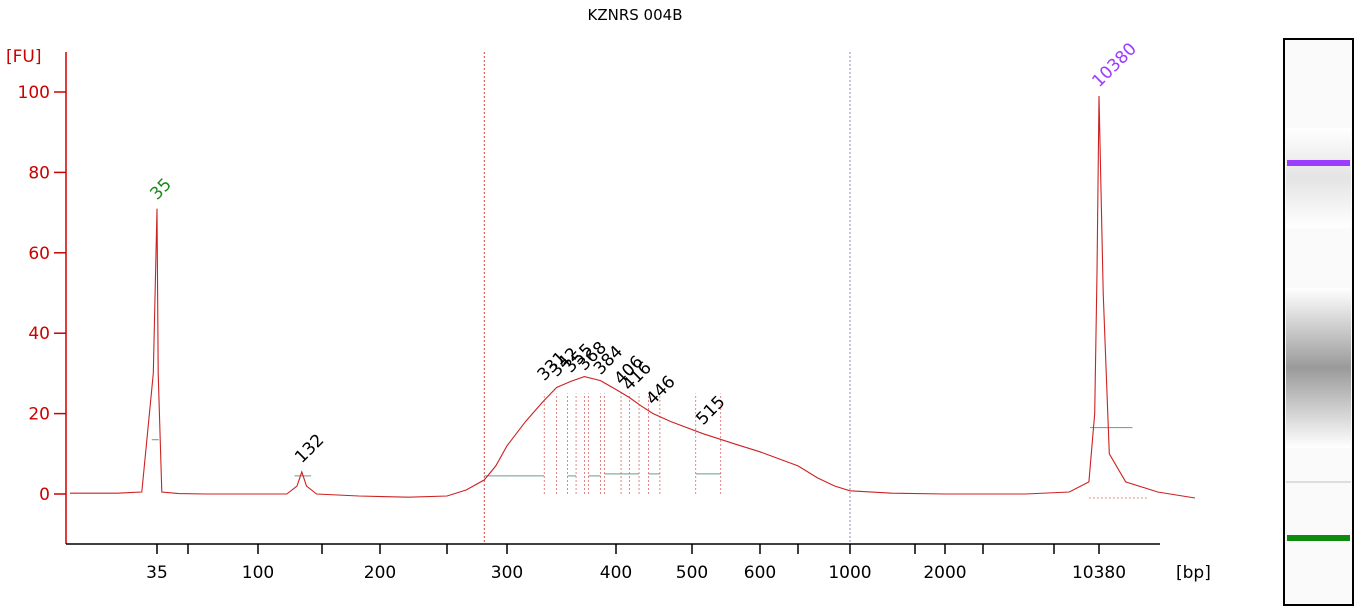  Describe the element at coordinates (380, 573) in the screenshot. I see `x-tick-label: 200` at that location.